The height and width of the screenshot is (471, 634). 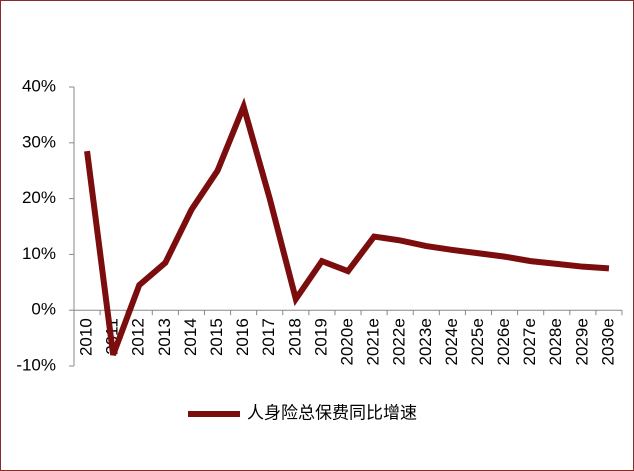 I want to click on y-tick-label: -10%, so click(x=36, y=364).